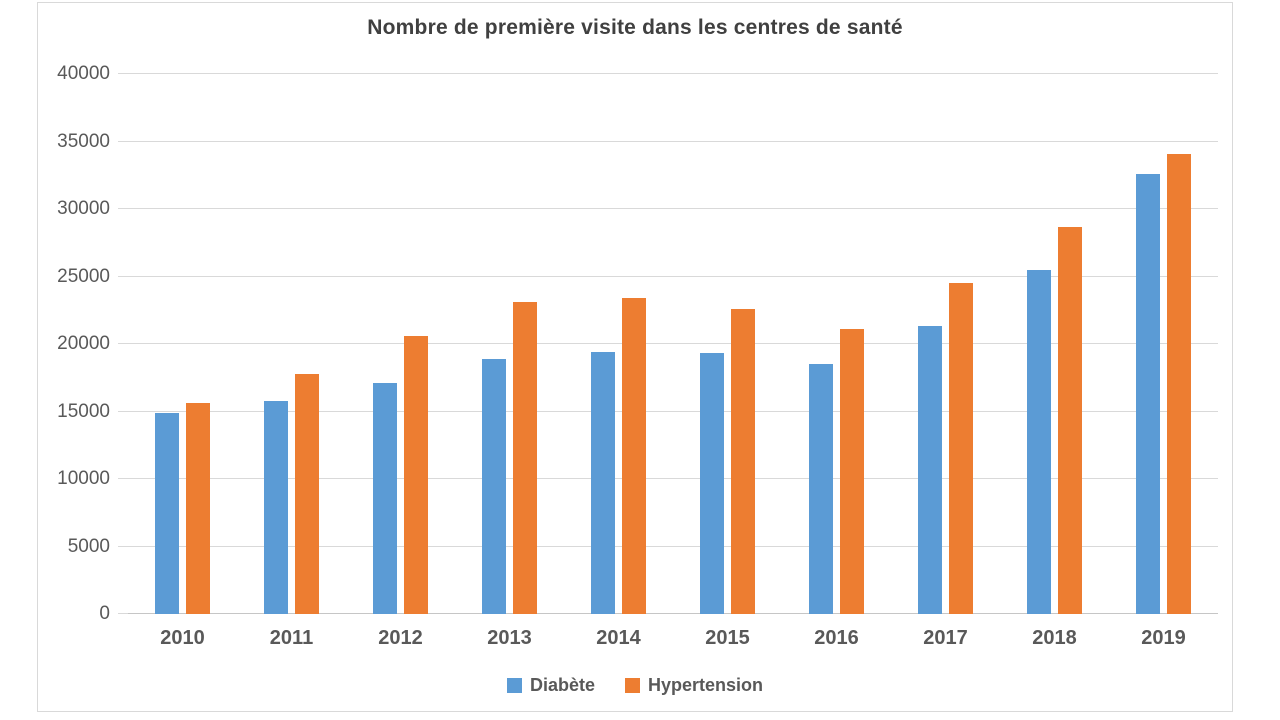 Image resolution: width=1280 pixels, height=720 pixels. Describe the element at coordinates (167, 513) in the screenshot. I see `bar-diabète-2010` at that location.